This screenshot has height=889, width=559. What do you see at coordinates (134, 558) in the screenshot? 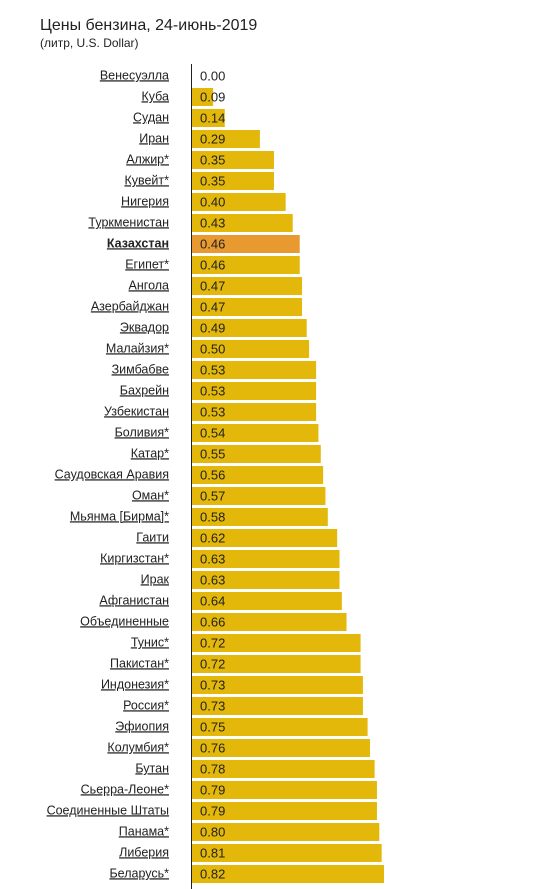
I see `category-label: Киргизстан*` at bounding box center [134, 558].